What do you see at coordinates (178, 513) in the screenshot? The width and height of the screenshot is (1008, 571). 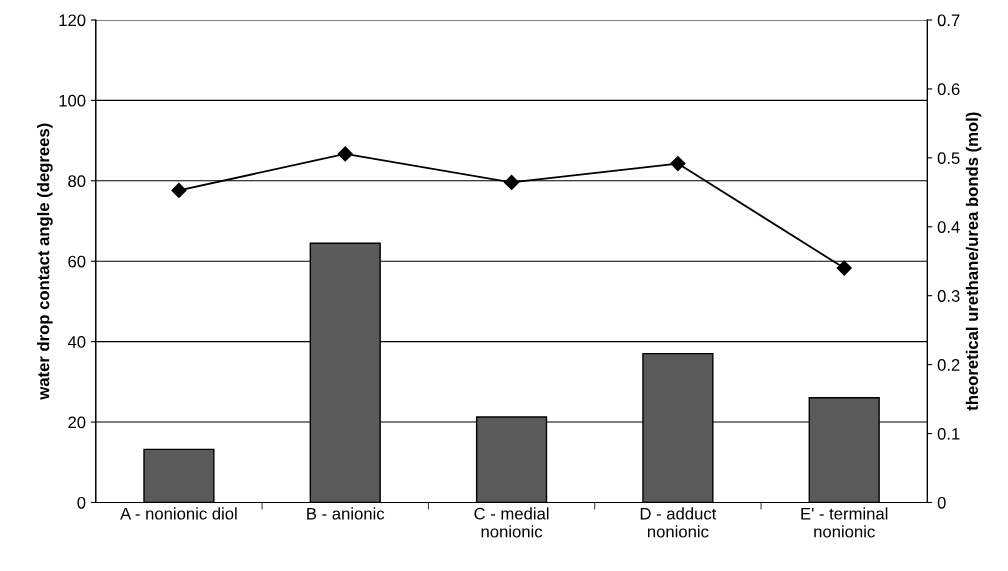 I see `x-tick-label: A - nonionic diol` at bounding box center [178, 513].